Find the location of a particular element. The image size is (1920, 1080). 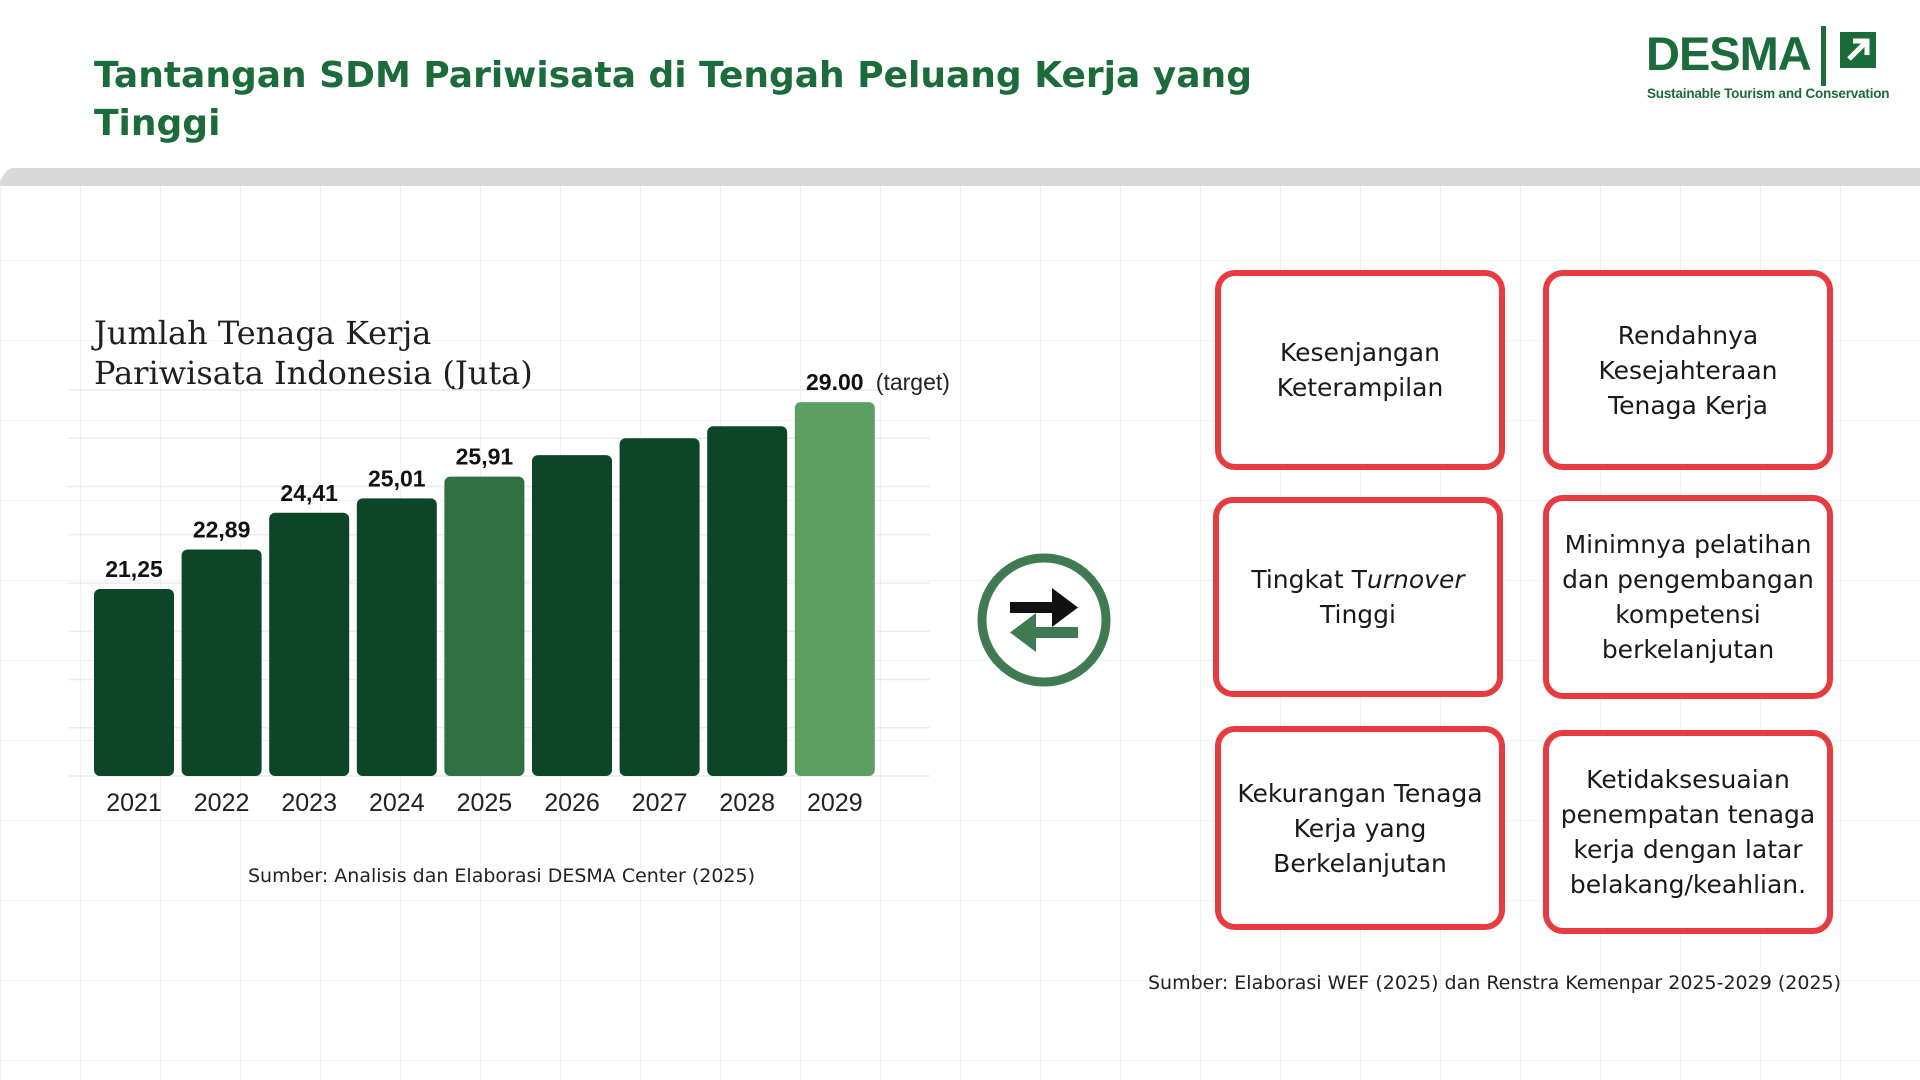

chart-bars is located at coordinates (484, 589).